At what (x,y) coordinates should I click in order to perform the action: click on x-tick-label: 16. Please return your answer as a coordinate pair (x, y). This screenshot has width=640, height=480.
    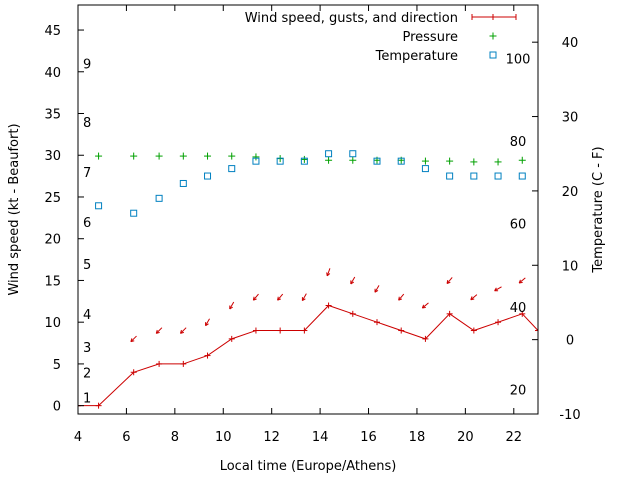
    Looking at the image, I should click on (368, 437).